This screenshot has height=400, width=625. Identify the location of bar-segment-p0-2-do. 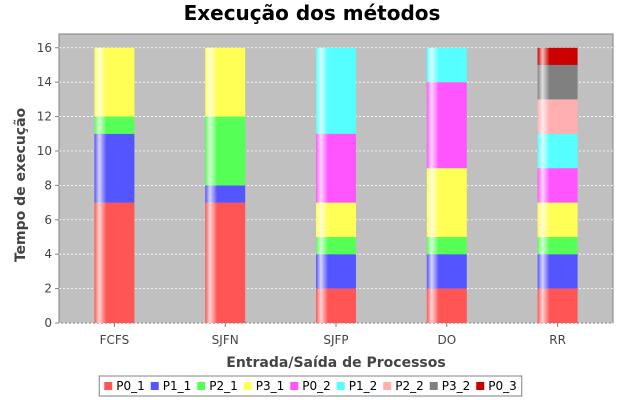
(446, 125).